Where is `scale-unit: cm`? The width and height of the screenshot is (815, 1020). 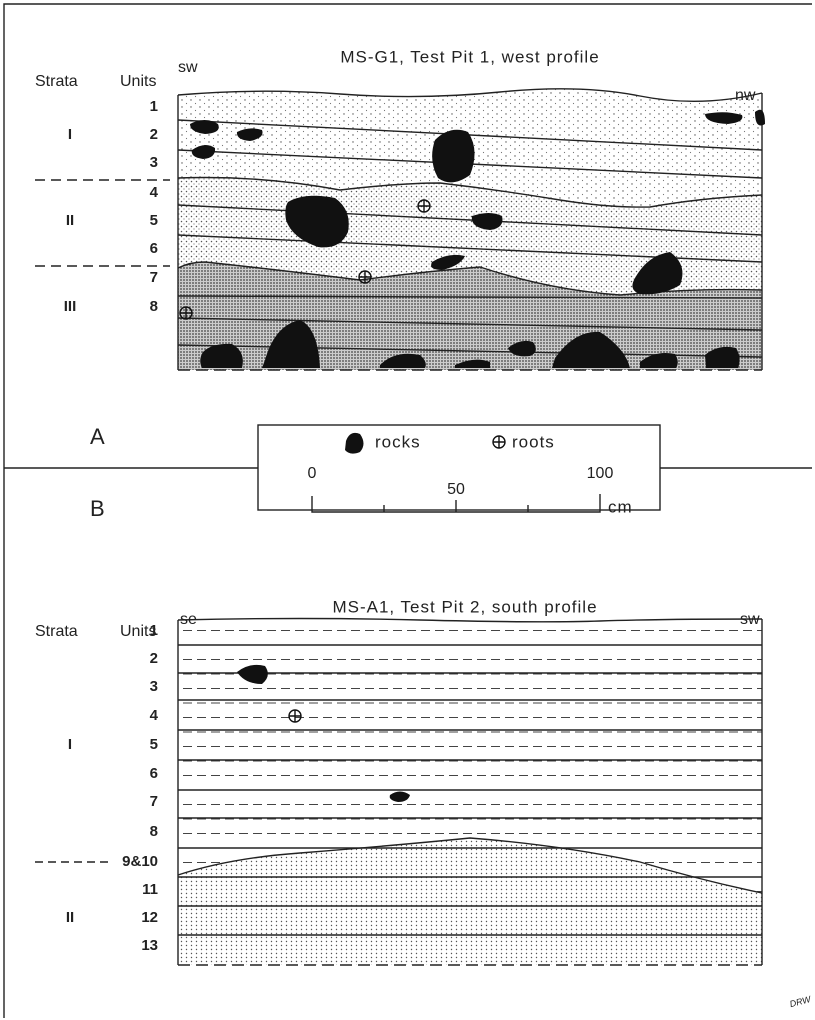
scale-unit: cm is located at coordinates (620, 506).